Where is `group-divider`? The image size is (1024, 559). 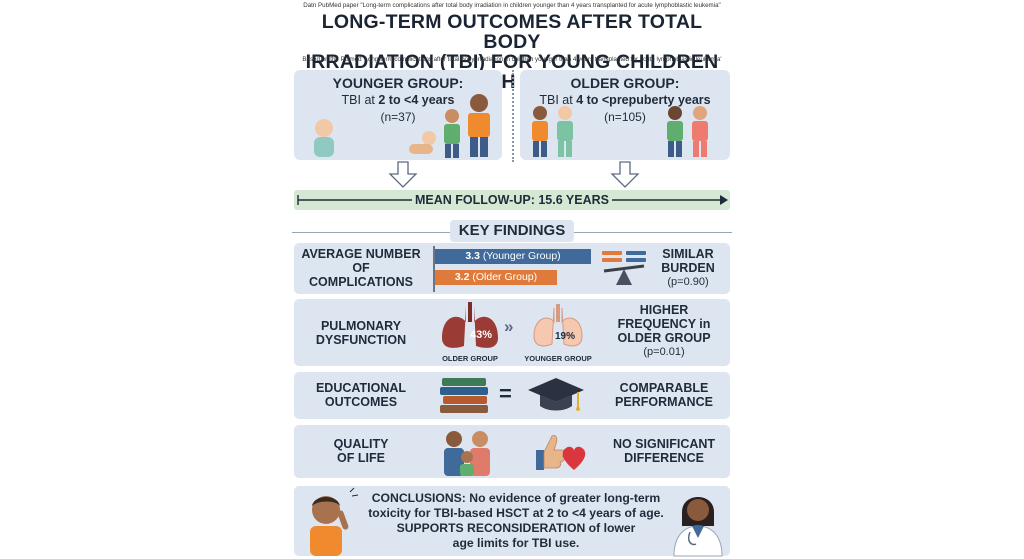
group-divider is located at coordinates (513, 116).